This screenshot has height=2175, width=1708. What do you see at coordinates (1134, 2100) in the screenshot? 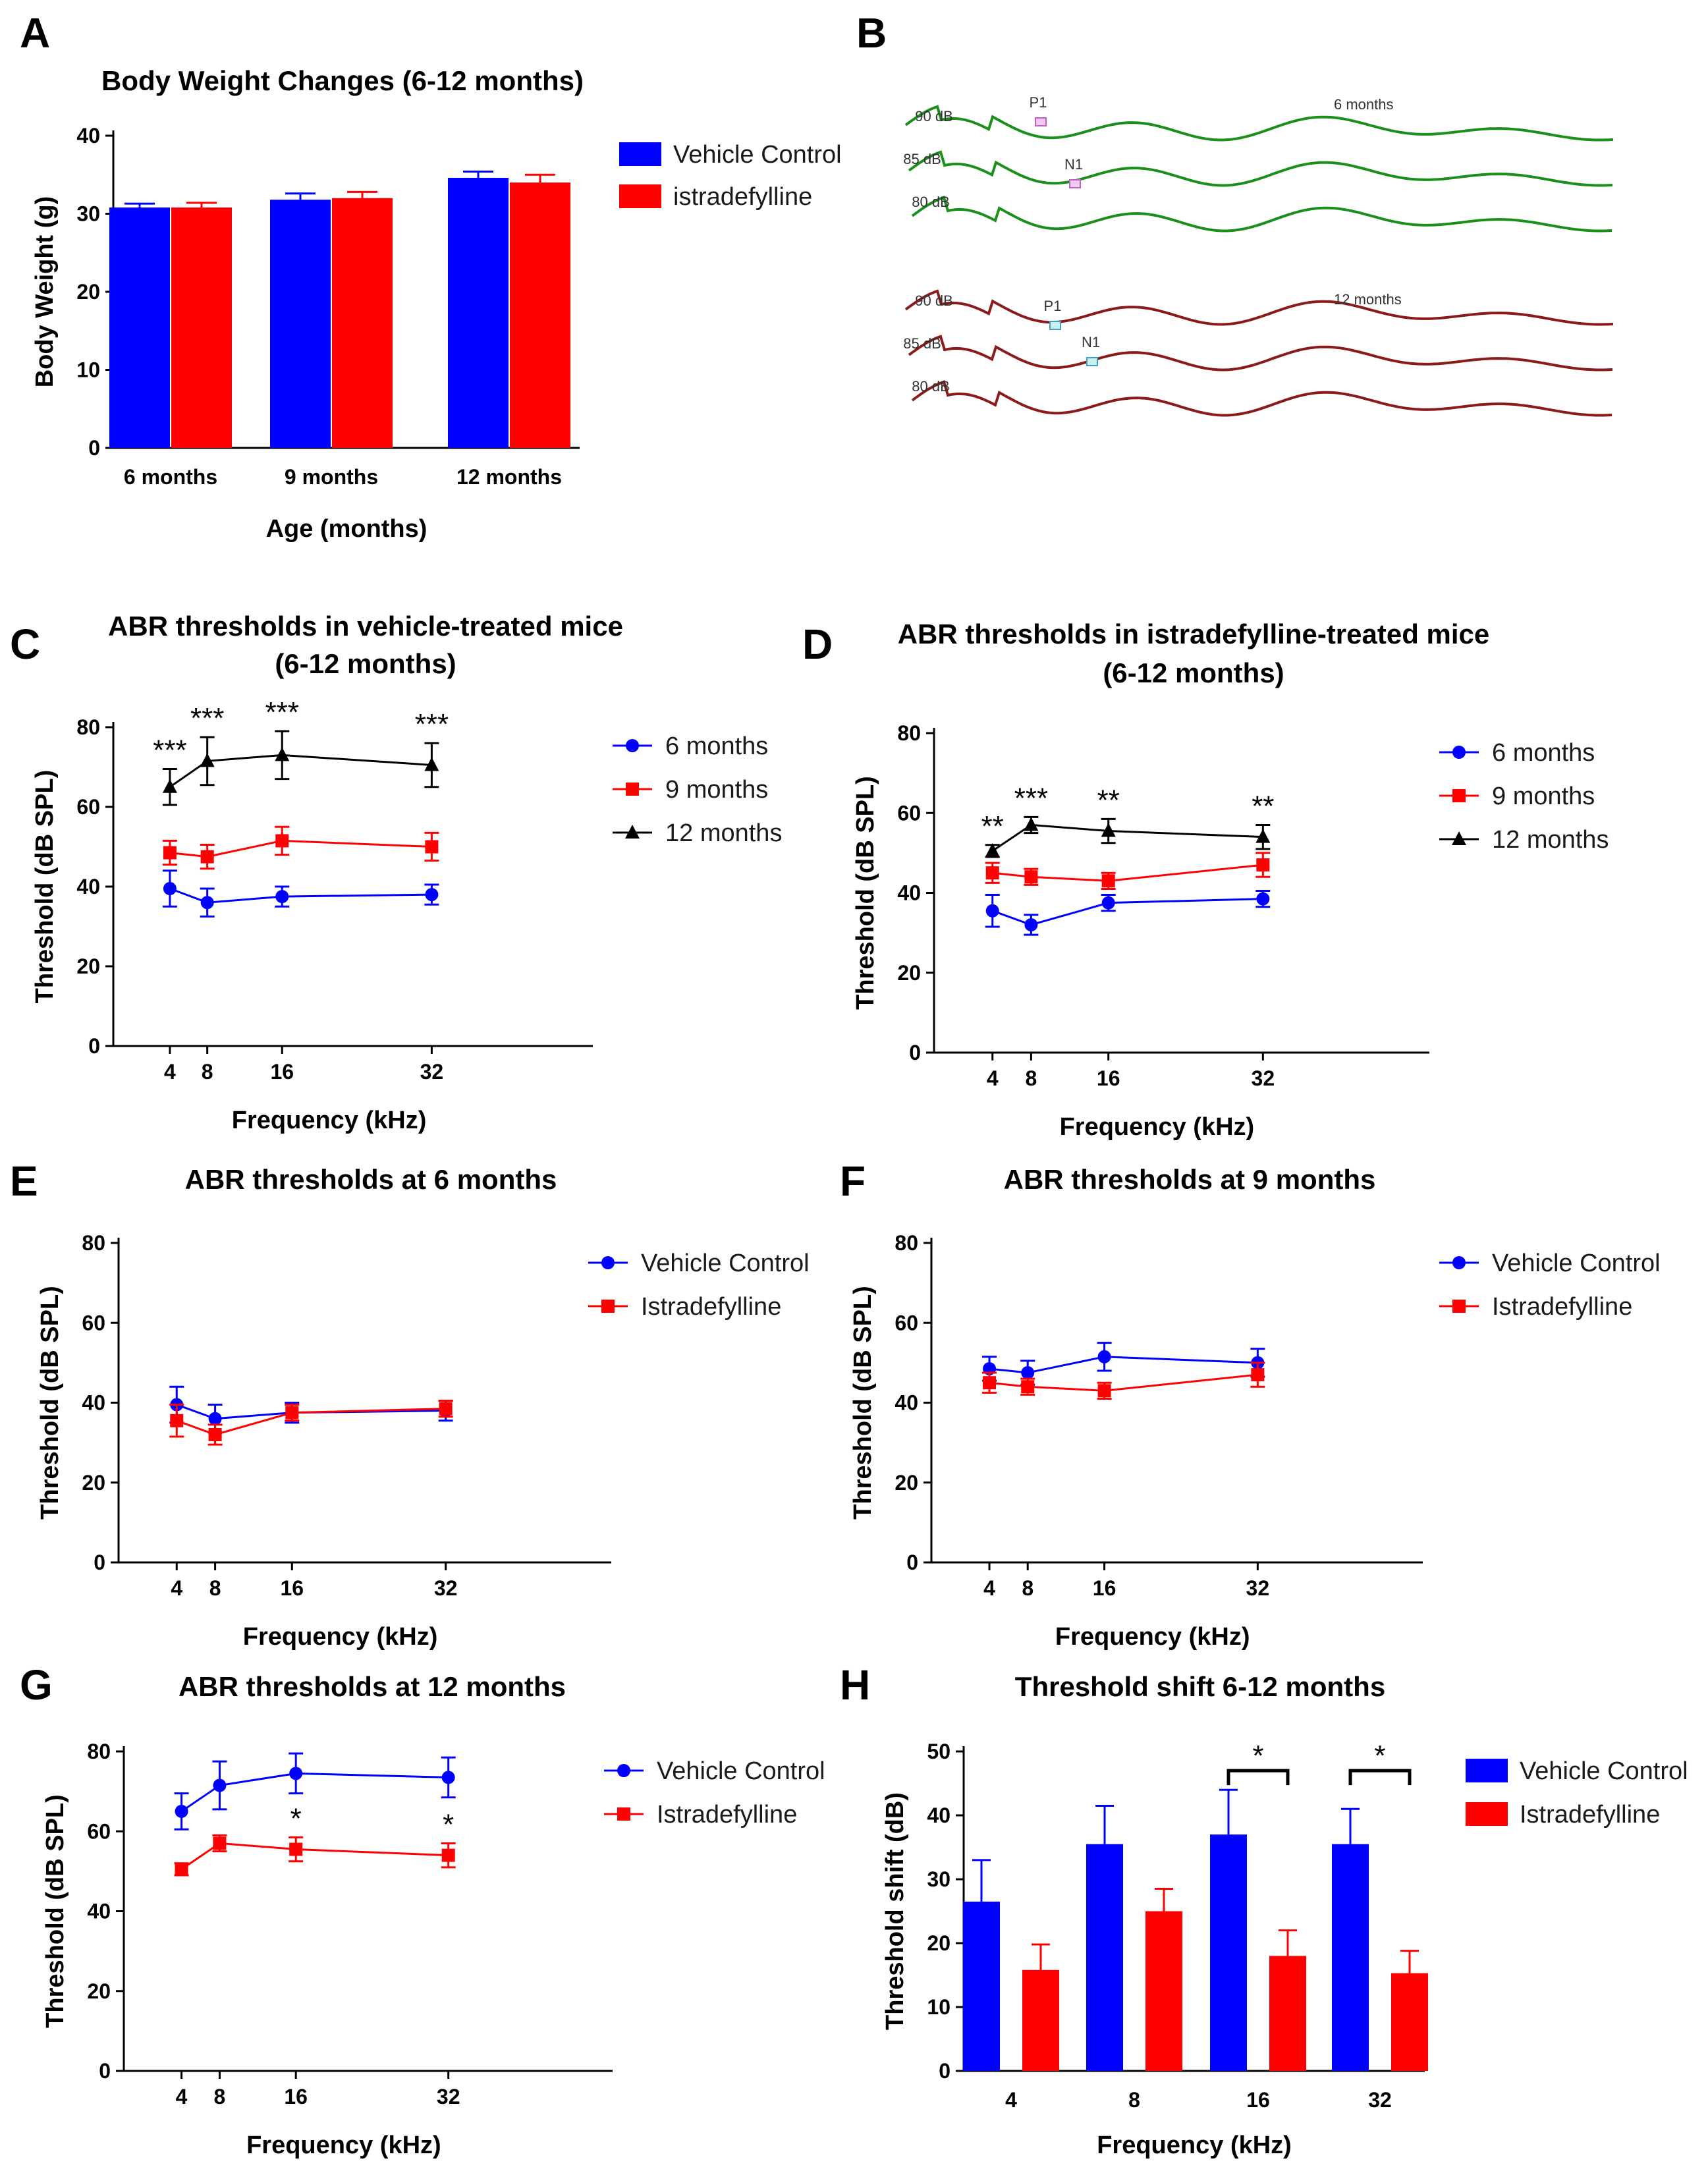
I see `panel-H-x-tick-label: 8` at bounding box center [1134, 2100].